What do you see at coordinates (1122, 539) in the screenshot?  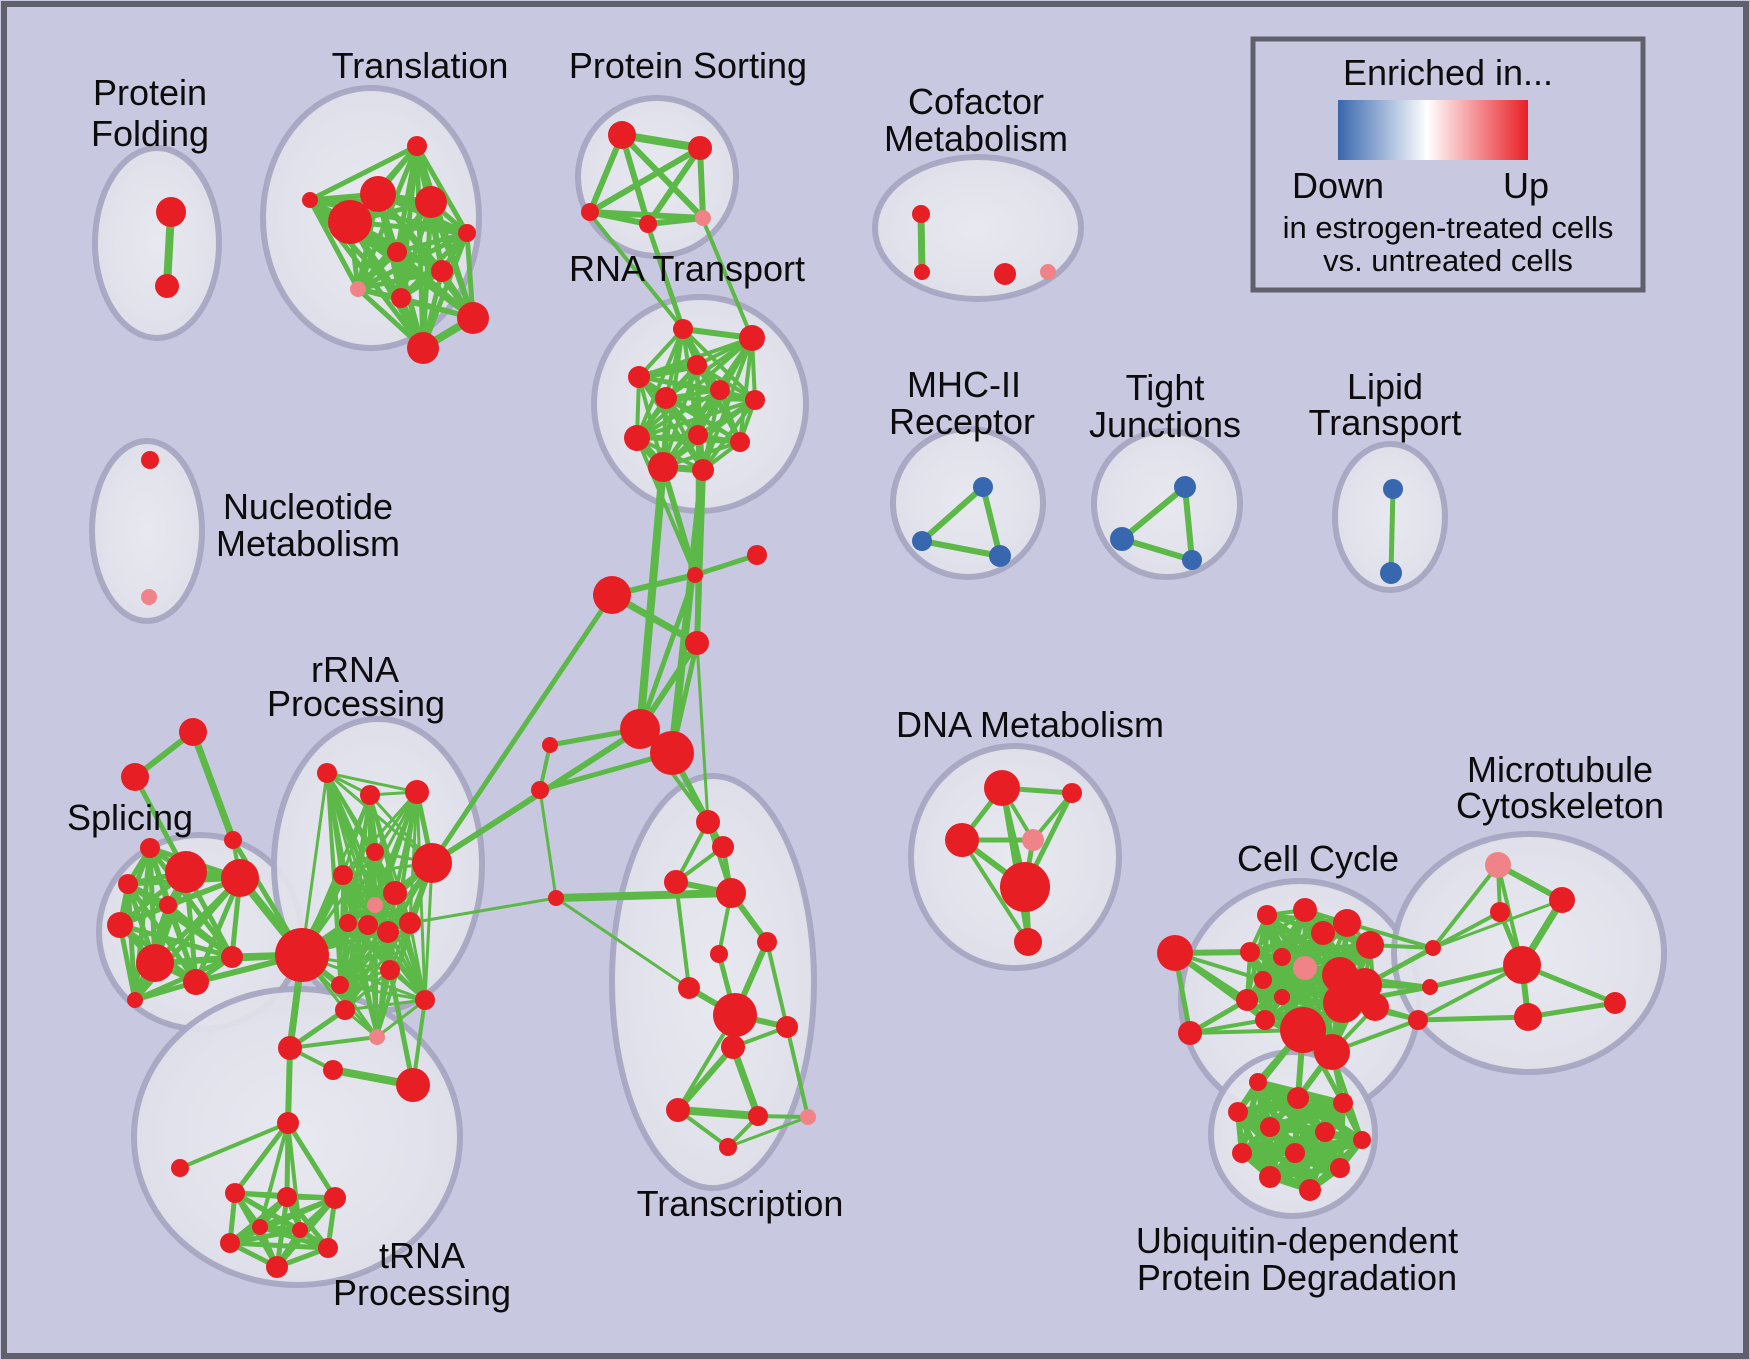 I see `gene-set-node-tight-junctions` at bounding box center [1122, 539].